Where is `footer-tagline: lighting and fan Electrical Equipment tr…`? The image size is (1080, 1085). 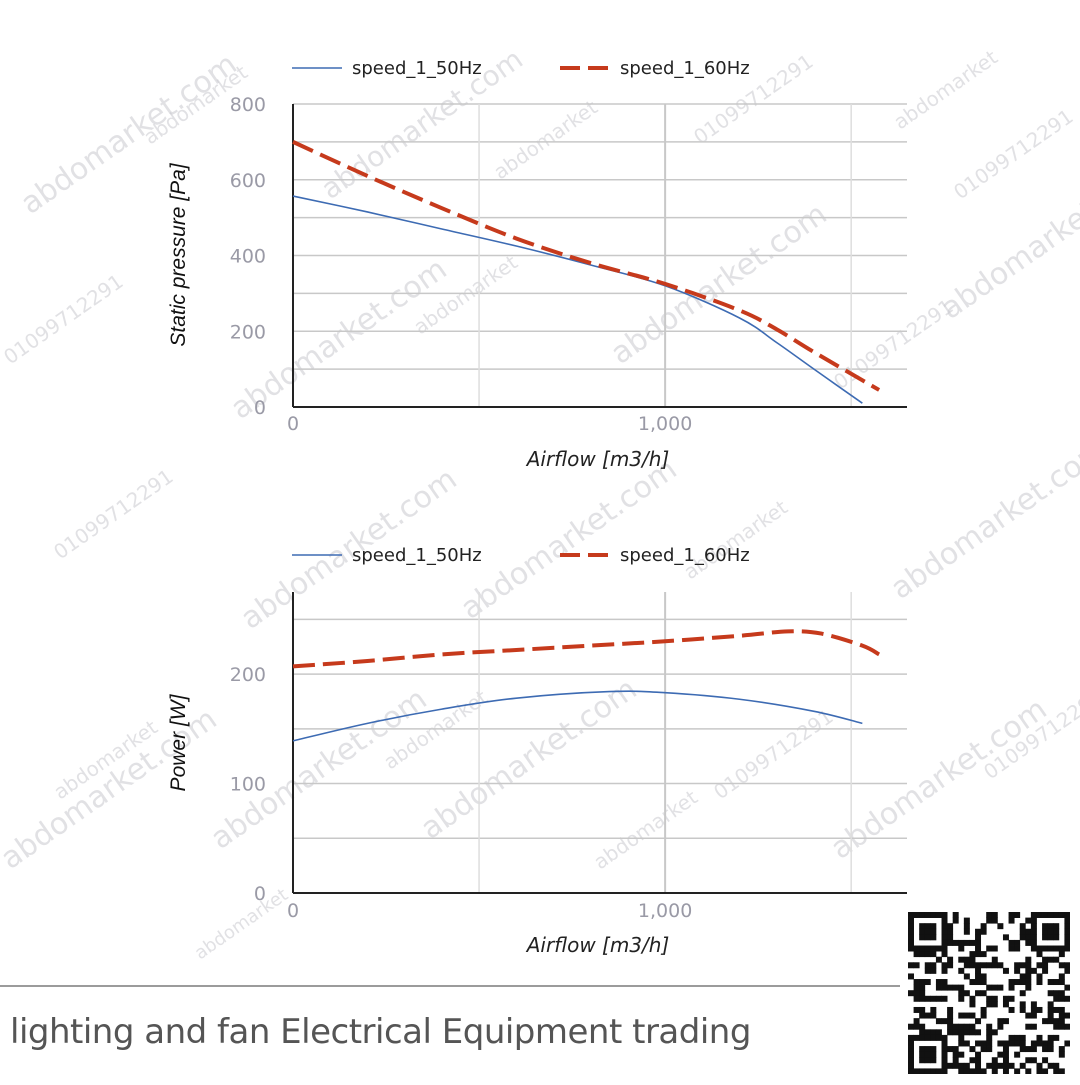
footer-tagline: lighting and fan Electrical Equipment tr… is located at coordinates (380, 1032).